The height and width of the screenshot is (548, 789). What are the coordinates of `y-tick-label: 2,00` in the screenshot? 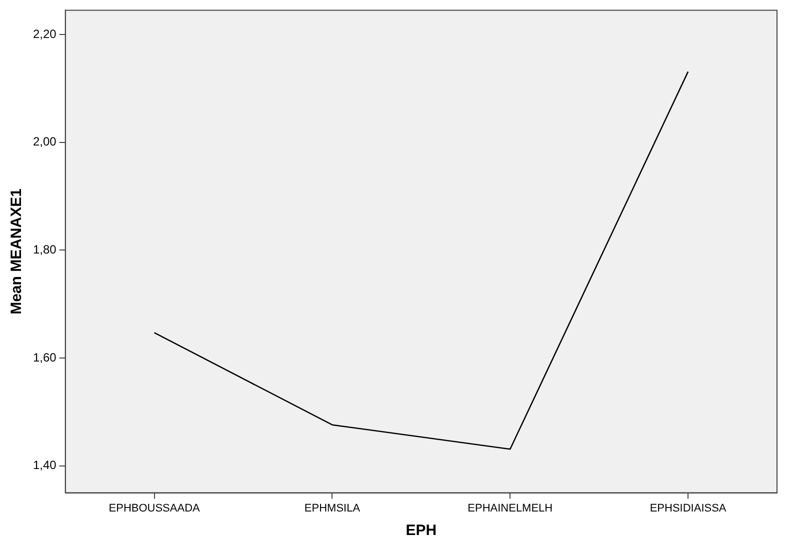 It's located at (44, 141).